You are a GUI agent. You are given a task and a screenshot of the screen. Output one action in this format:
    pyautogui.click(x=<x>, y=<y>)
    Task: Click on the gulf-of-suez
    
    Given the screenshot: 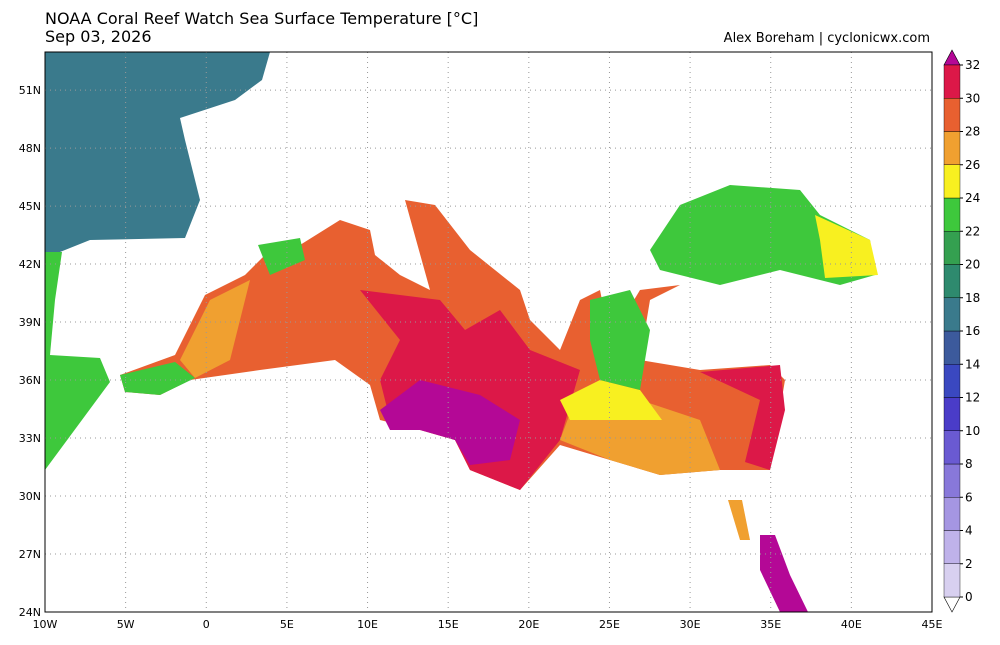 What is the action you would take?
    pyautogui.click(x=739, y=520)
    